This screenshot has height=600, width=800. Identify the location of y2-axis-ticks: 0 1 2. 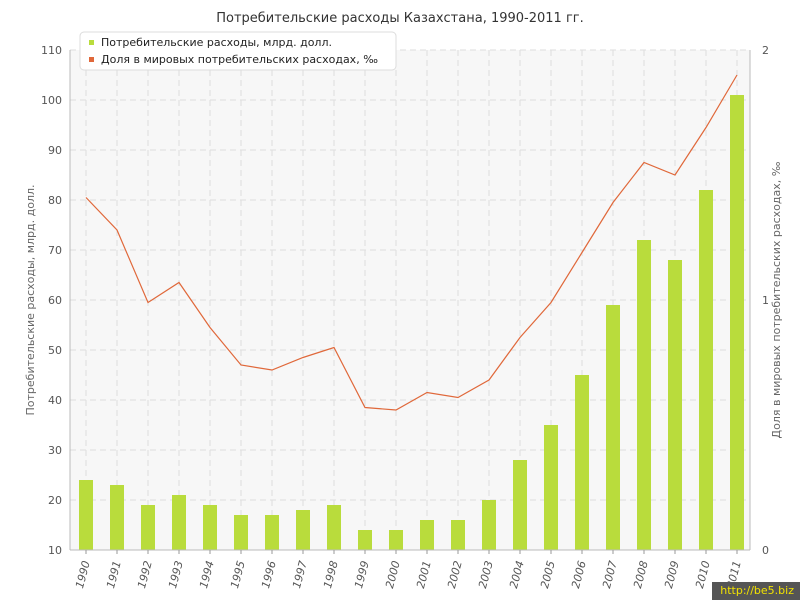
(765, 300).